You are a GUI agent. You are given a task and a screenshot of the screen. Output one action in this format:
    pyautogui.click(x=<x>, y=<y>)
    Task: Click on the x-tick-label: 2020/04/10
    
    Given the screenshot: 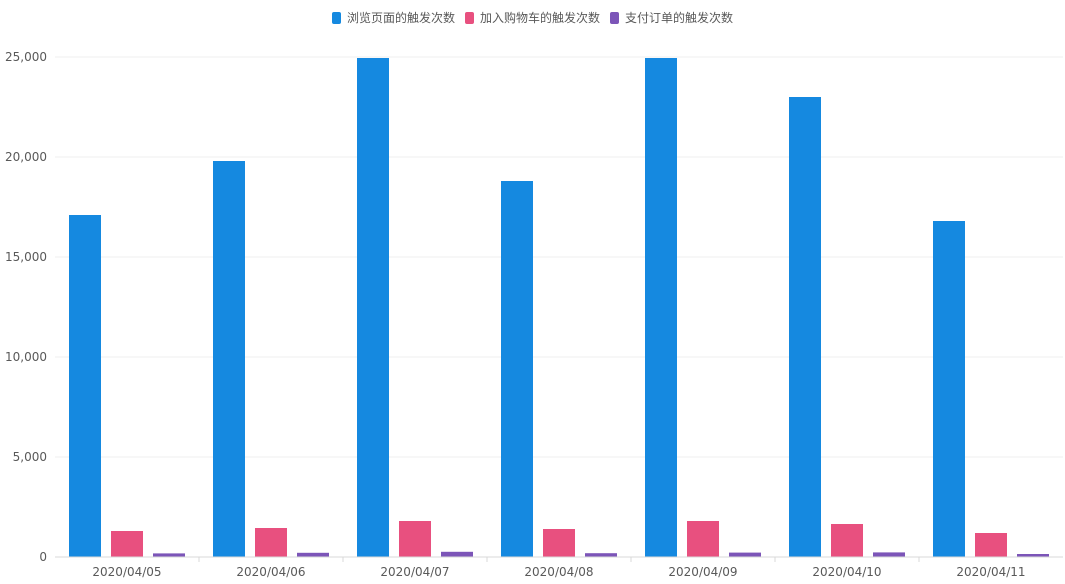 What is the action you would take?
    pyautogui.click(x=846, y=572)
    